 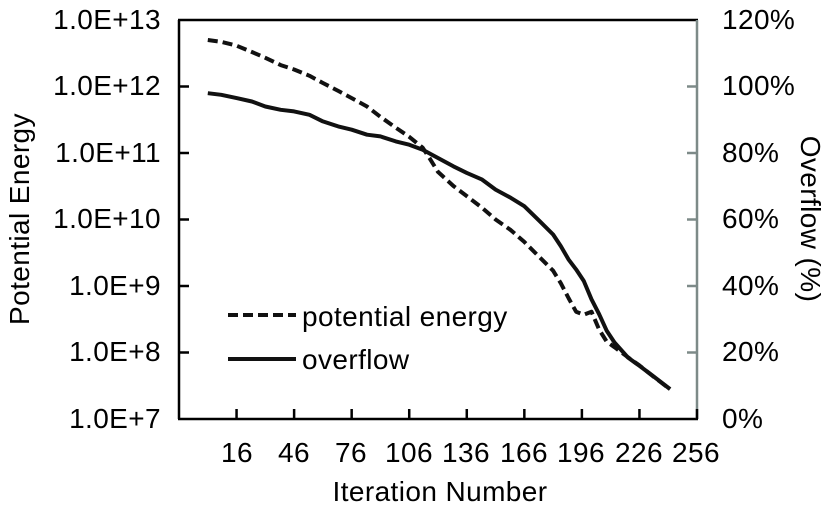 I want to click on x-tick-label: 106, so click(x=409, y=452).